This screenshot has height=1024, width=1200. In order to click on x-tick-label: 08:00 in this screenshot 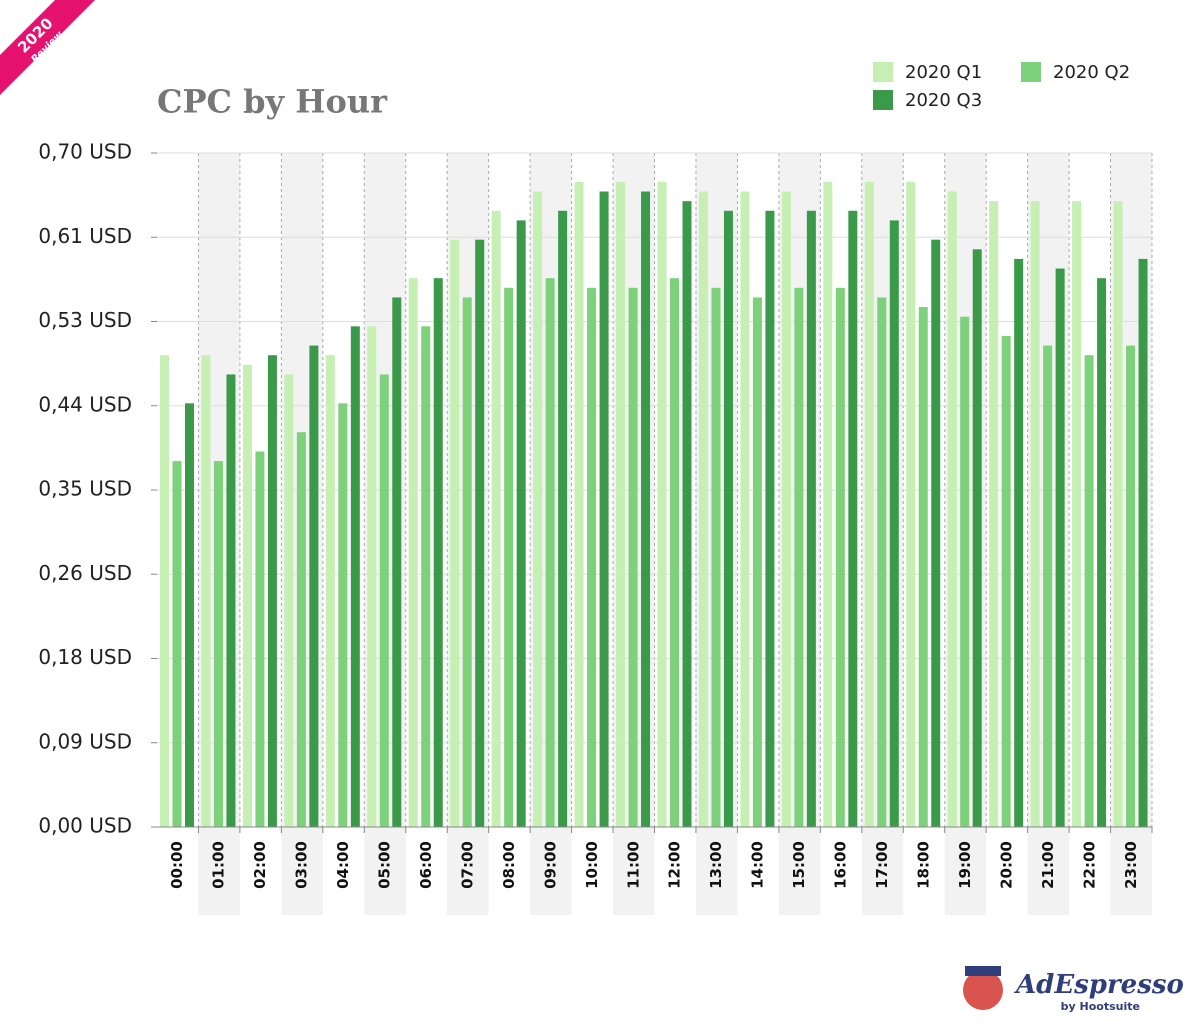, I will do `click(509, 865)`.